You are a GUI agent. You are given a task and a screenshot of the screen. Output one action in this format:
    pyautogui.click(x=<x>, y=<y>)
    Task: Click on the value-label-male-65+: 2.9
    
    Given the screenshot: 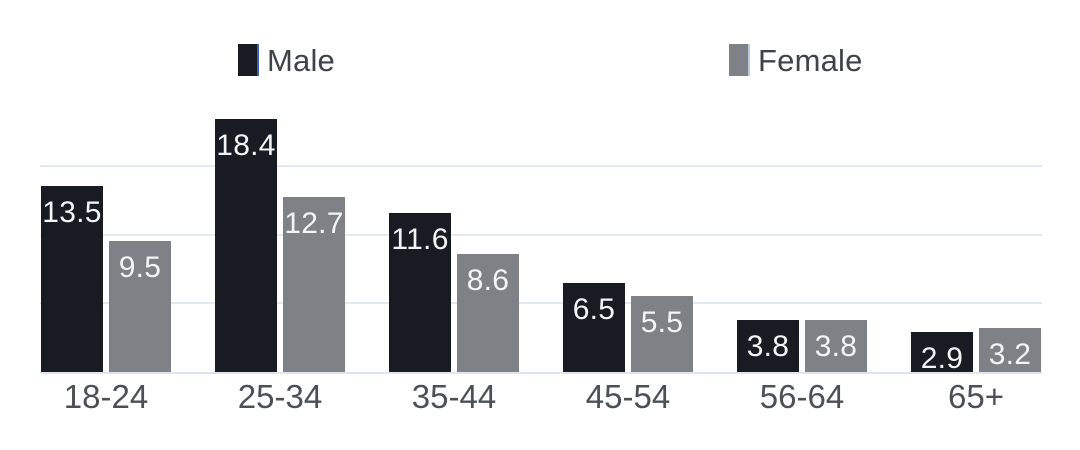 What is the action you would take?
    pyautogui.click(x=942, y=358)
    